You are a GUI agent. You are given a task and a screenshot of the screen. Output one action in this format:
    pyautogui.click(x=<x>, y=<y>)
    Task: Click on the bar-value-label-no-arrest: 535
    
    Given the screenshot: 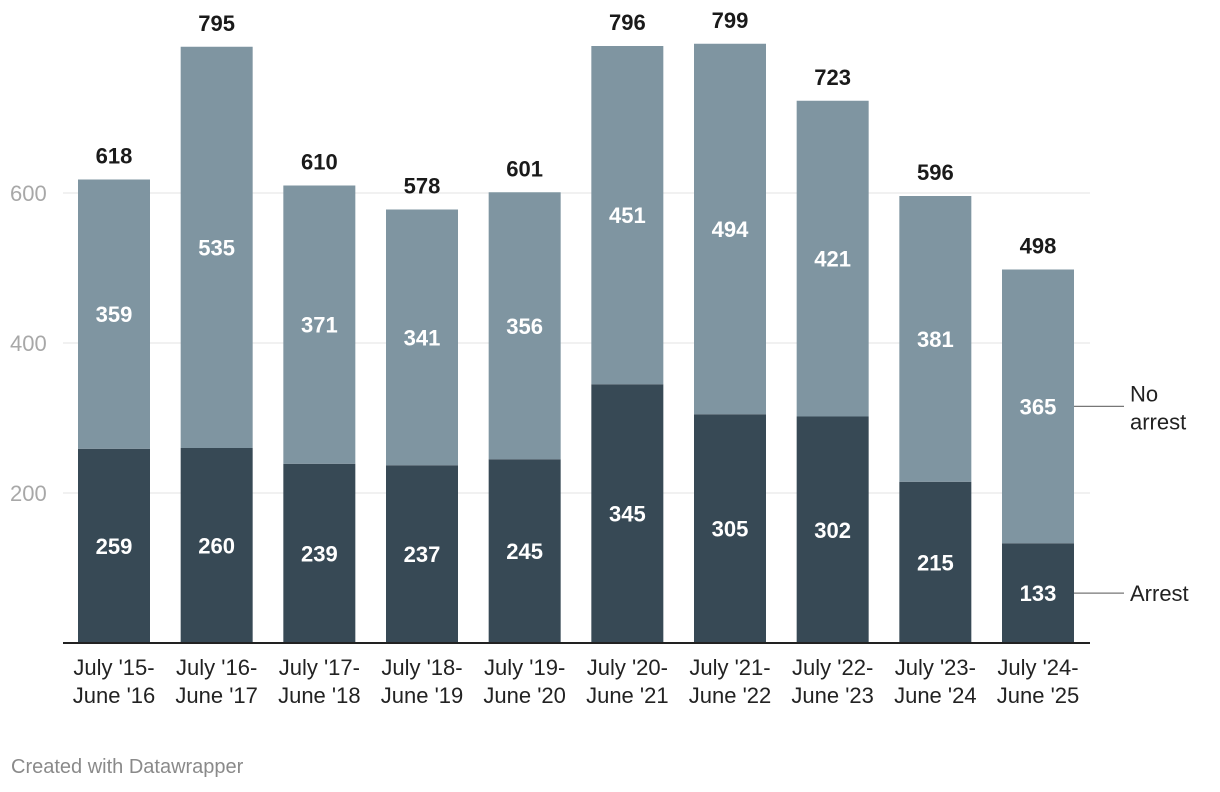 What is the action you would take?
    pyautogui.click(x=216, y=247)
    